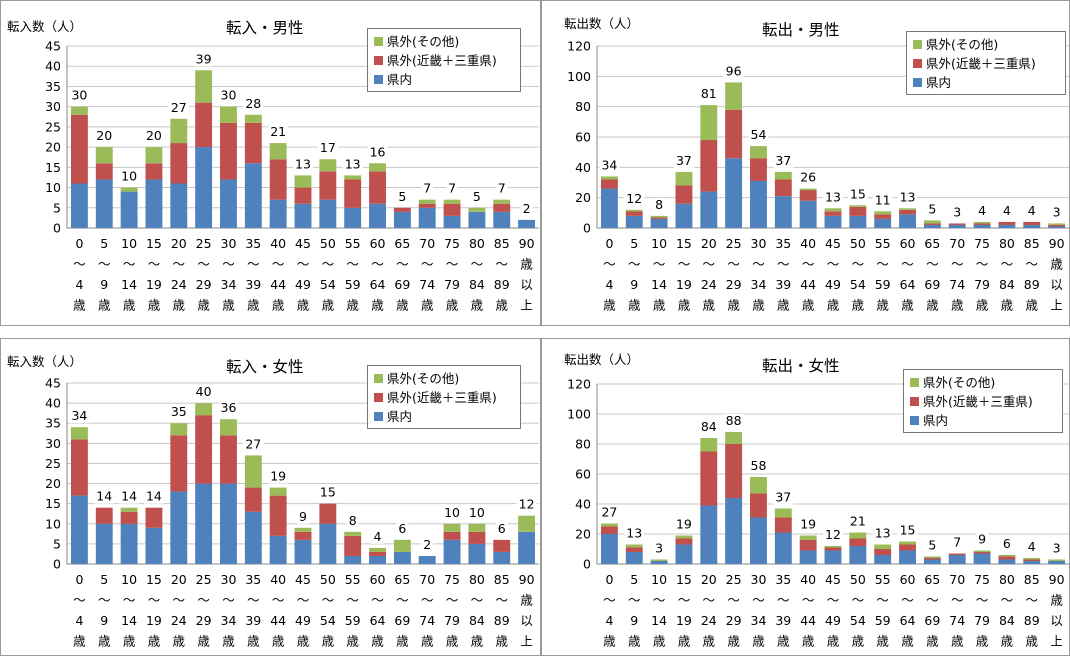  What do you see at coordinates (253, 243) in the screenshot?
I see `x-tick-label: 35` at bounding box center [253, 243].